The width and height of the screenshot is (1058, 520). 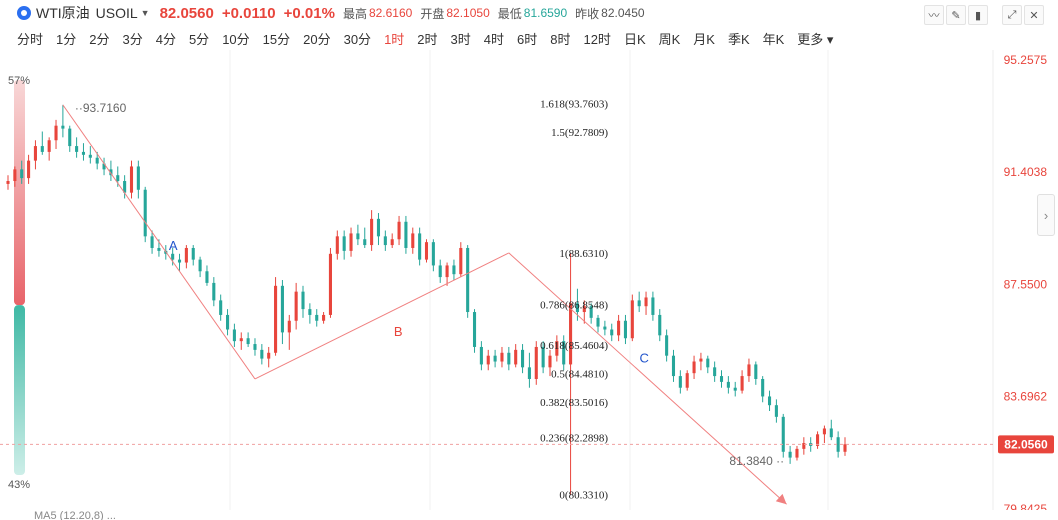 I want to click on instrument-code: USOIL, so click(x=116, y=13).